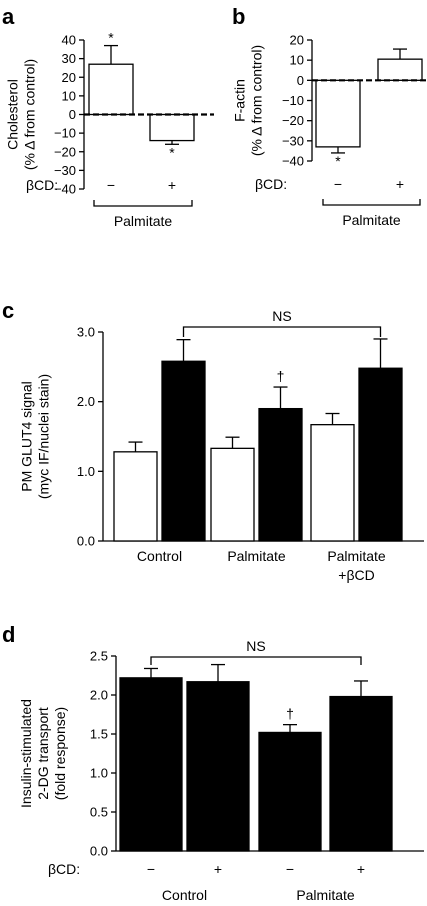 The width and height of the screenshot is (427, 906). What do you see at coordinates (143, 221) in the screenshot?
I see `a-group-label: Palmitate` at bounding box center [143, 221].